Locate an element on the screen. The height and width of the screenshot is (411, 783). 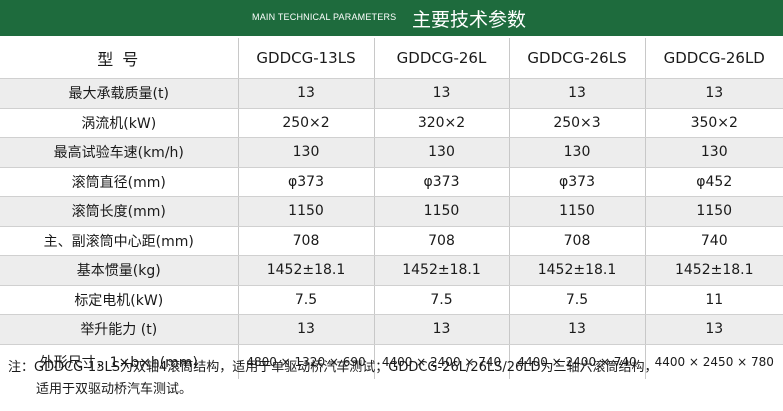
row-label: 滚筒长度(mm) is located at coordinates (119, 211).